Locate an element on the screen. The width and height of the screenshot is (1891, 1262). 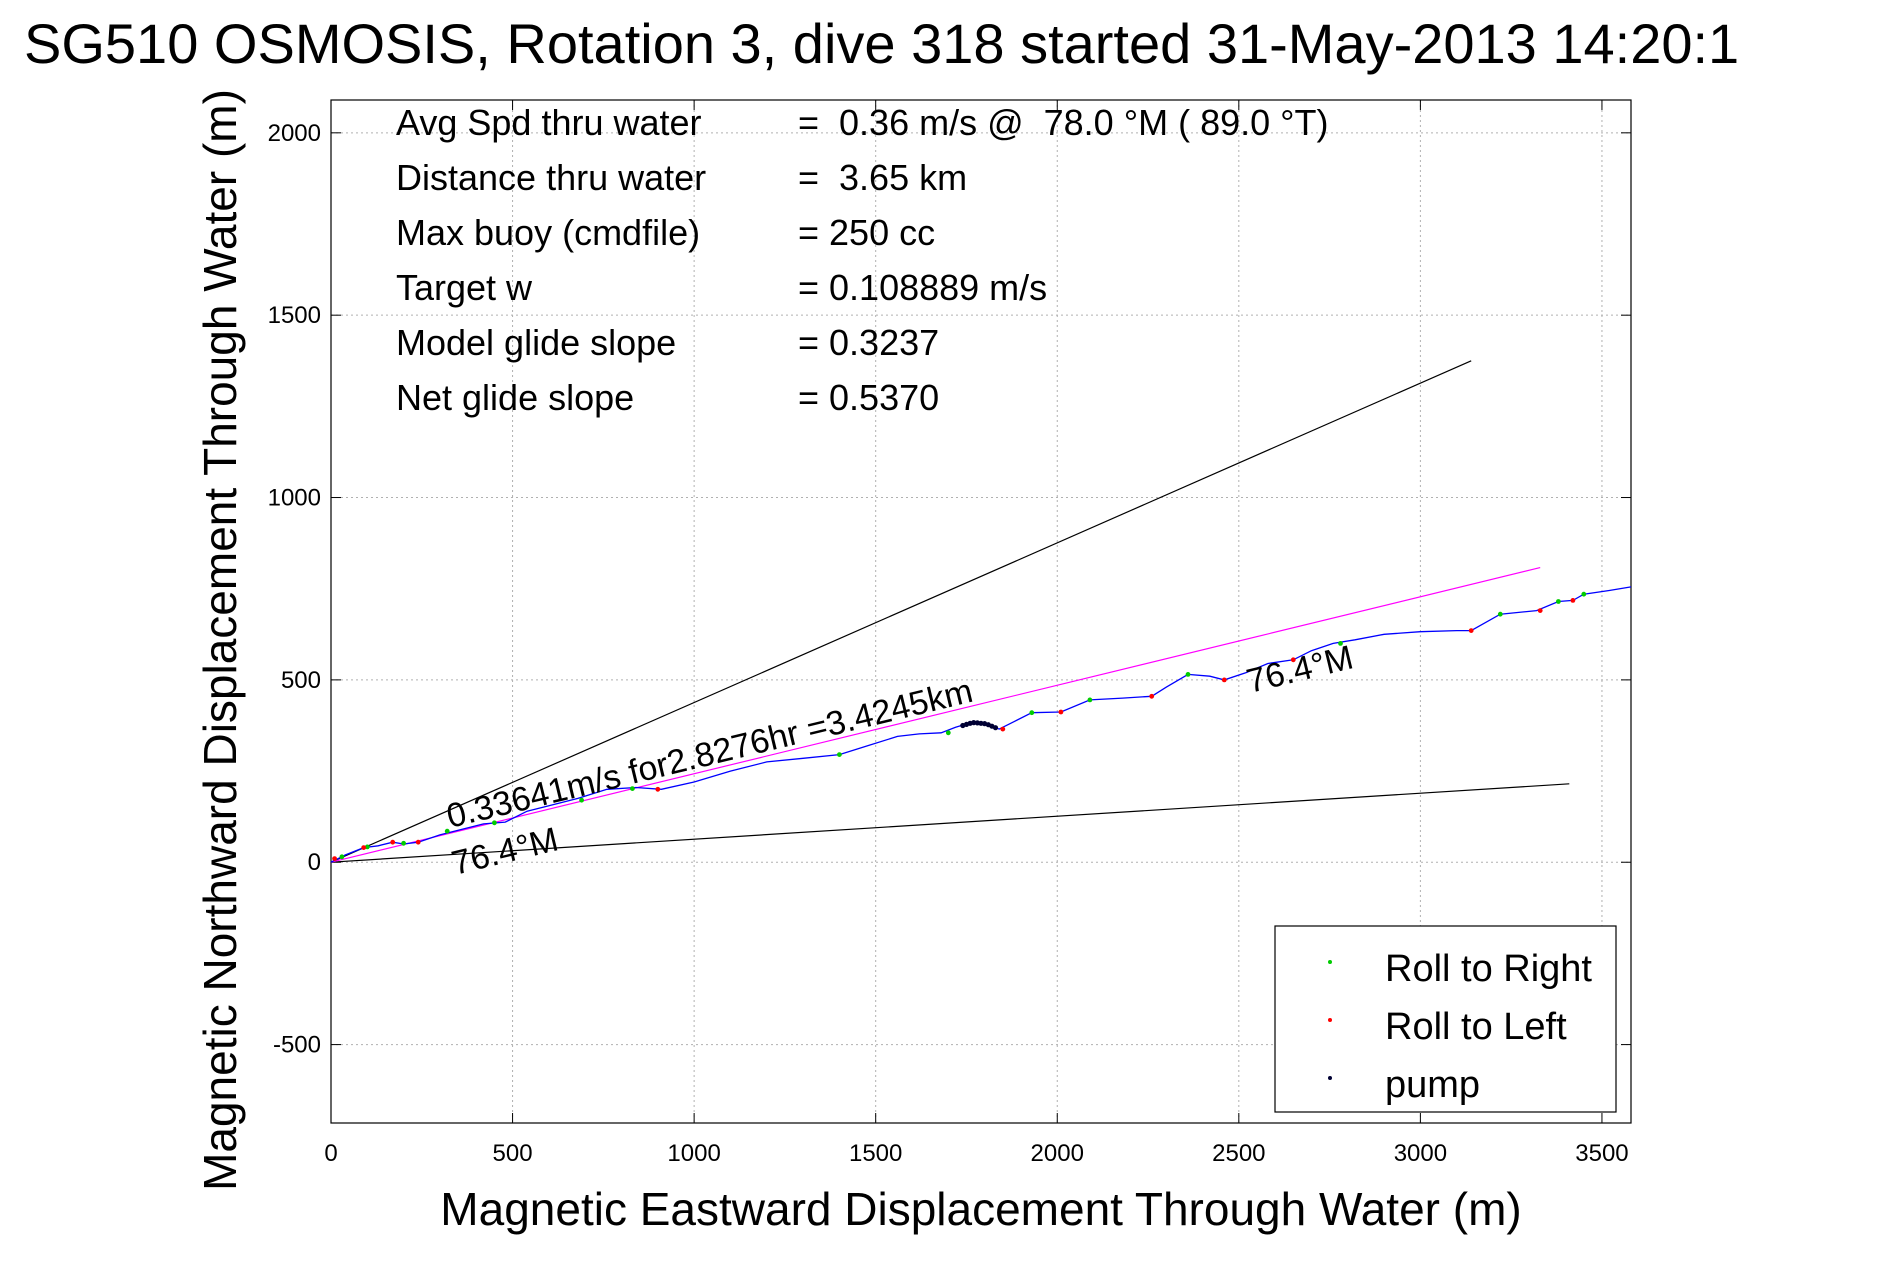
x-tick-label: 3500 is located at coordinates (1601, 1153).